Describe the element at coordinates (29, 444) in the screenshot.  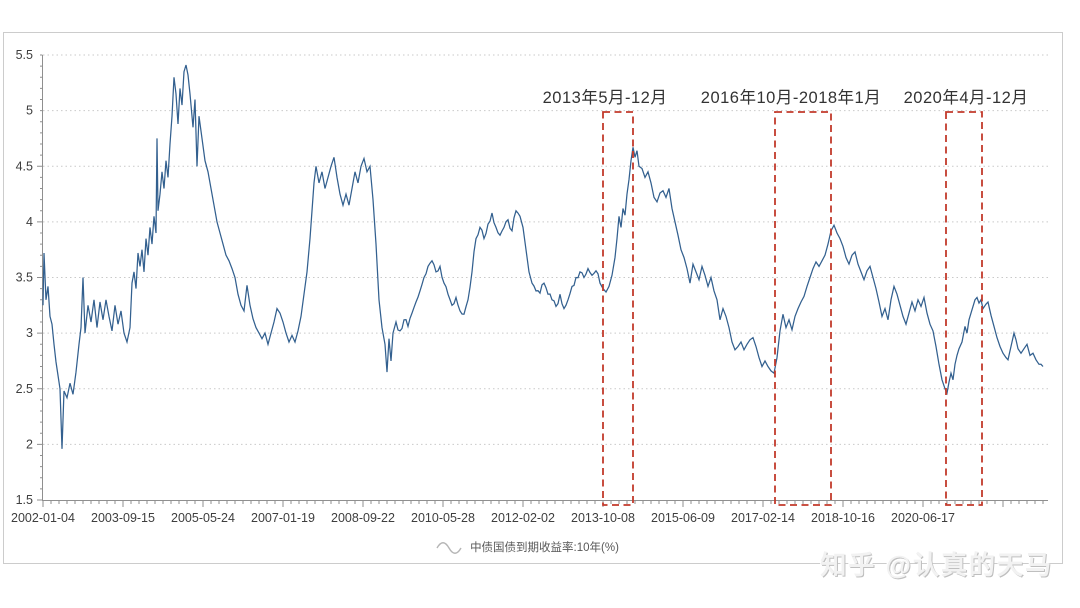
I see `svg-text: 2` at that location.